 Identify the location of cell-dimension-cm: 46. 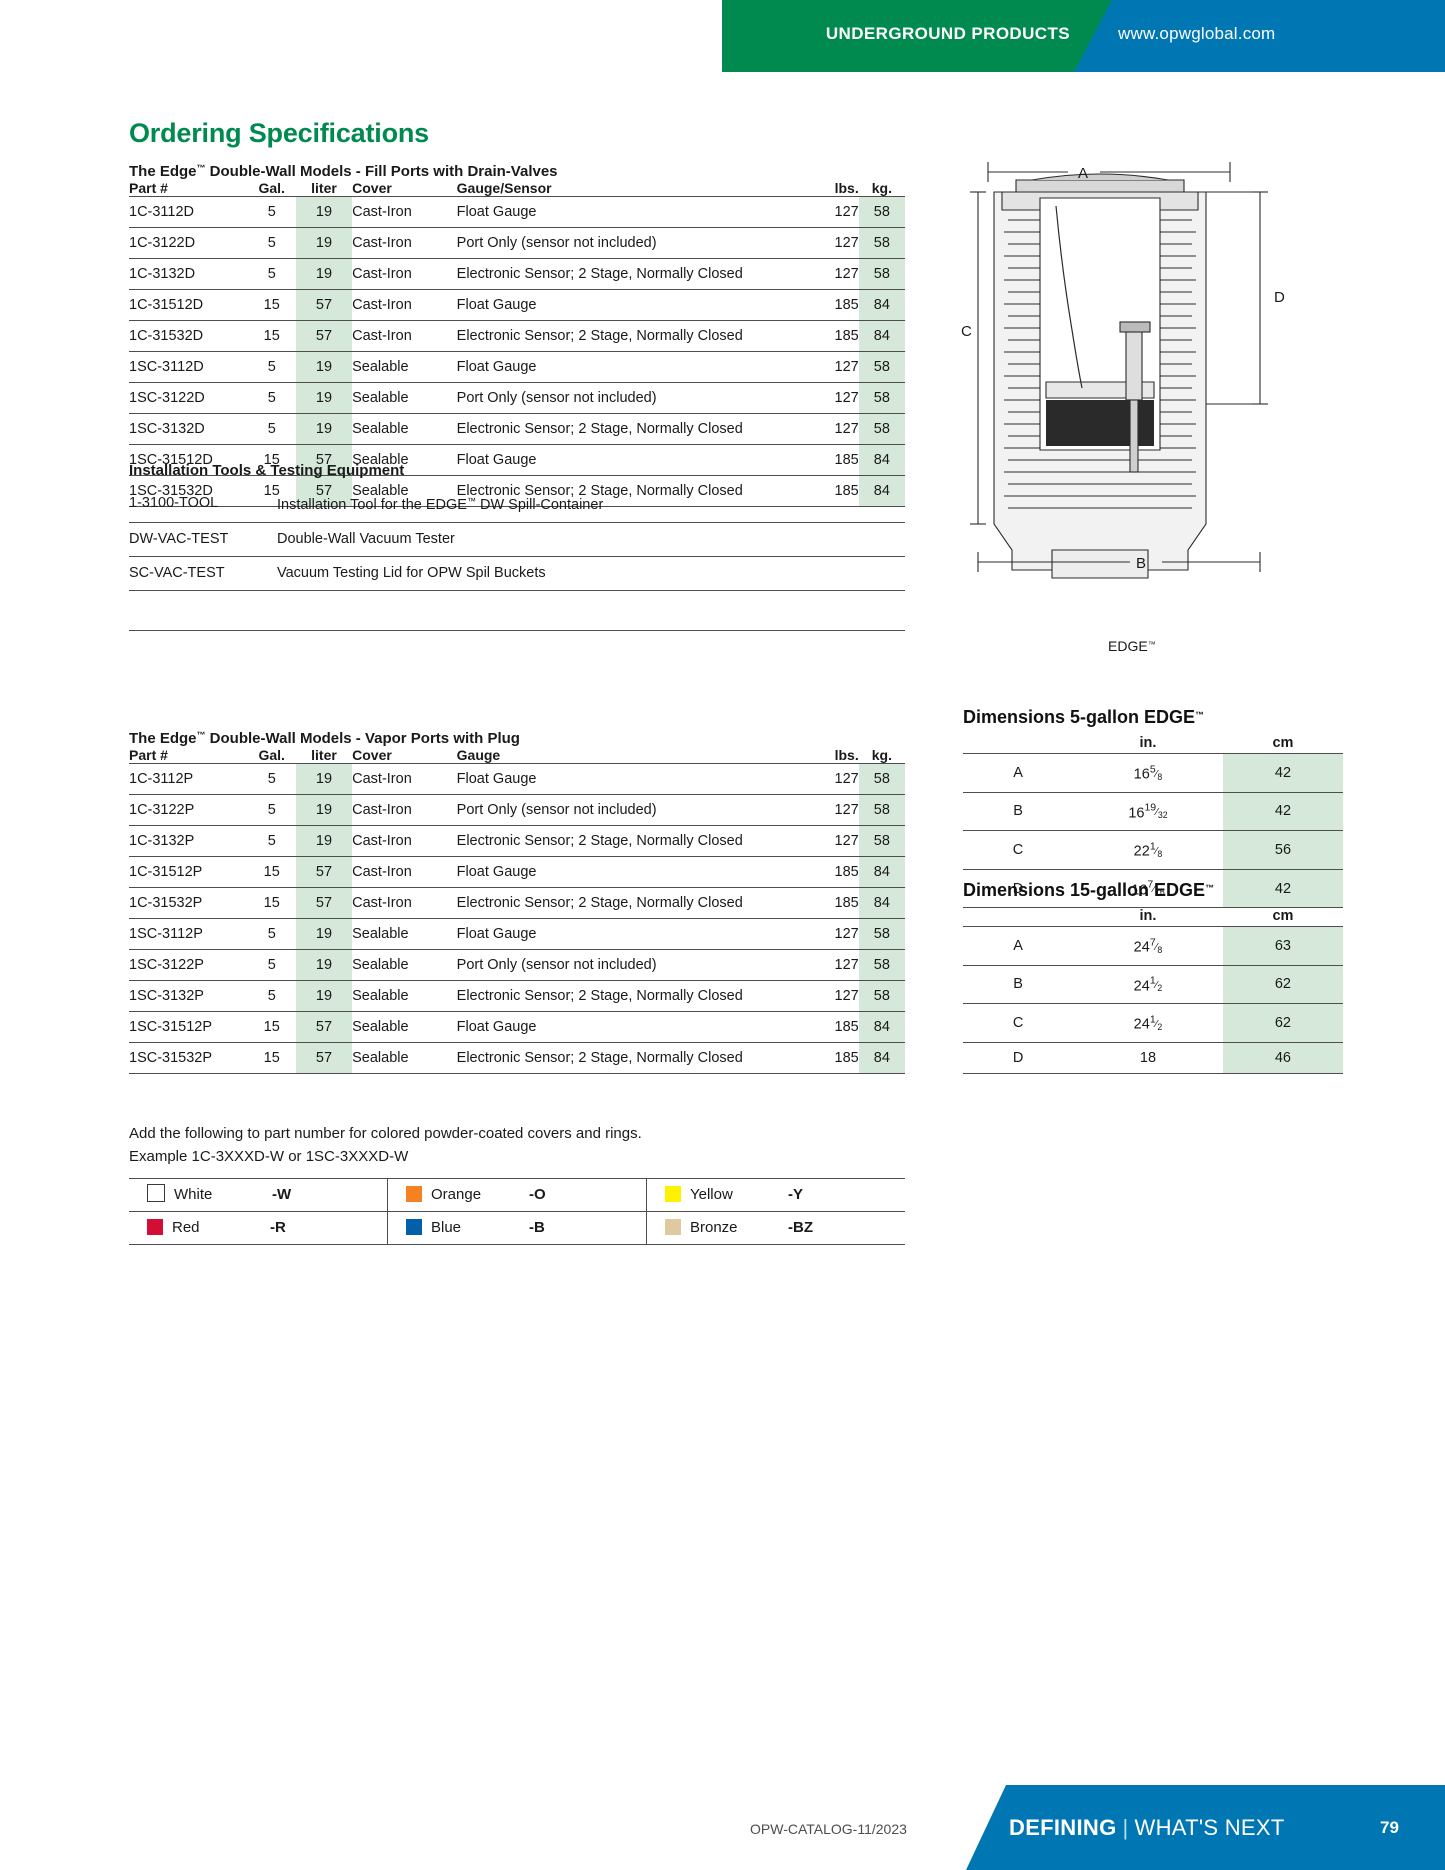
(1282, 1058).